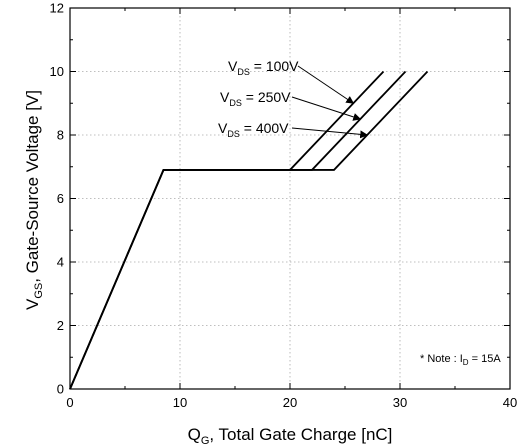 The height and width of the screenshot is (446, 518). I want to click on y-tick-label: 4, so click(60, 262).